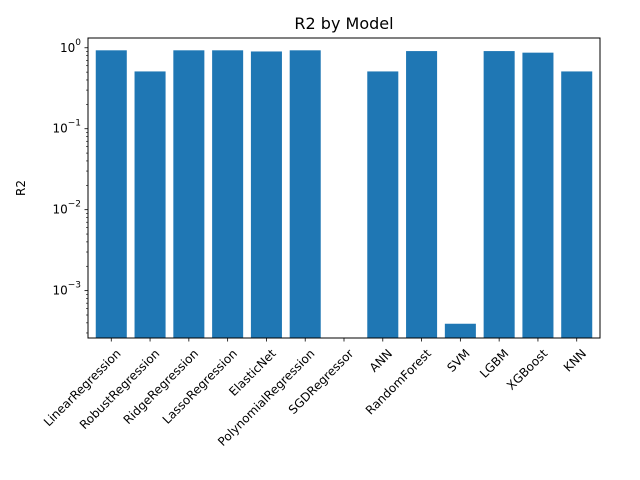  What do you see at coordinates (74, 286) in the screenshot?
I see `y-tick-exponent: −3` at bounding box center [74, 286].